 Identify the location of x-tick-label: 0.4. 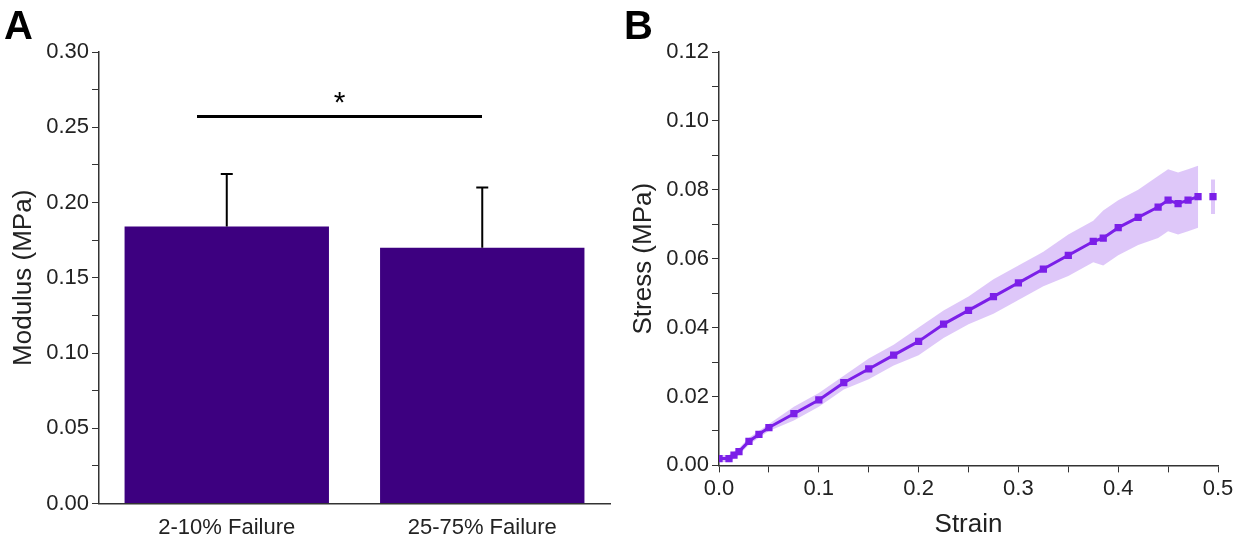
(1118, 487).